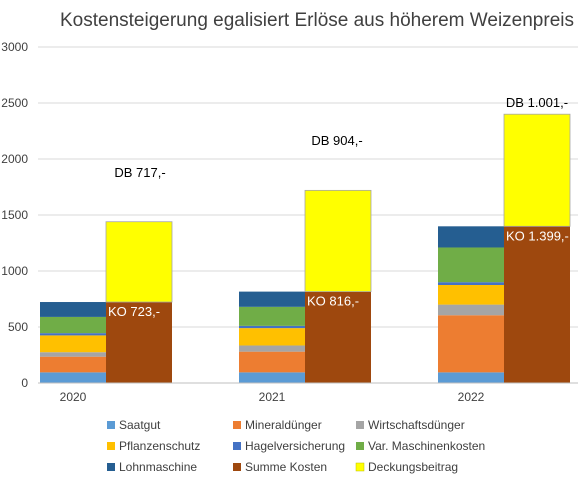 This screenshot has width=583, height=488. I want to click on legend-item: Lohnmaschine, so click(152, 467).